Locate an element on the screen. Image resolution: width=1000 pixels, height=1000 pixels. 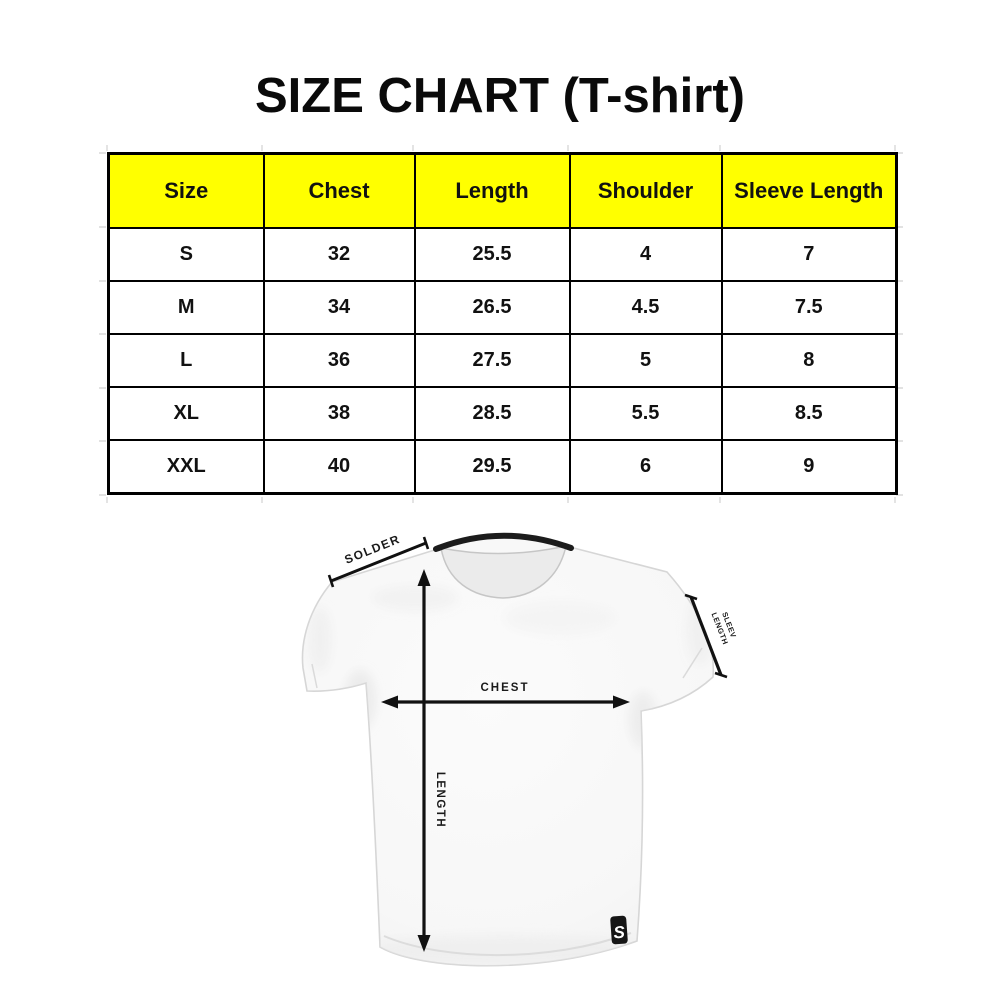
sleeve-length-cell: 9 is located at coordinates (809, 467).